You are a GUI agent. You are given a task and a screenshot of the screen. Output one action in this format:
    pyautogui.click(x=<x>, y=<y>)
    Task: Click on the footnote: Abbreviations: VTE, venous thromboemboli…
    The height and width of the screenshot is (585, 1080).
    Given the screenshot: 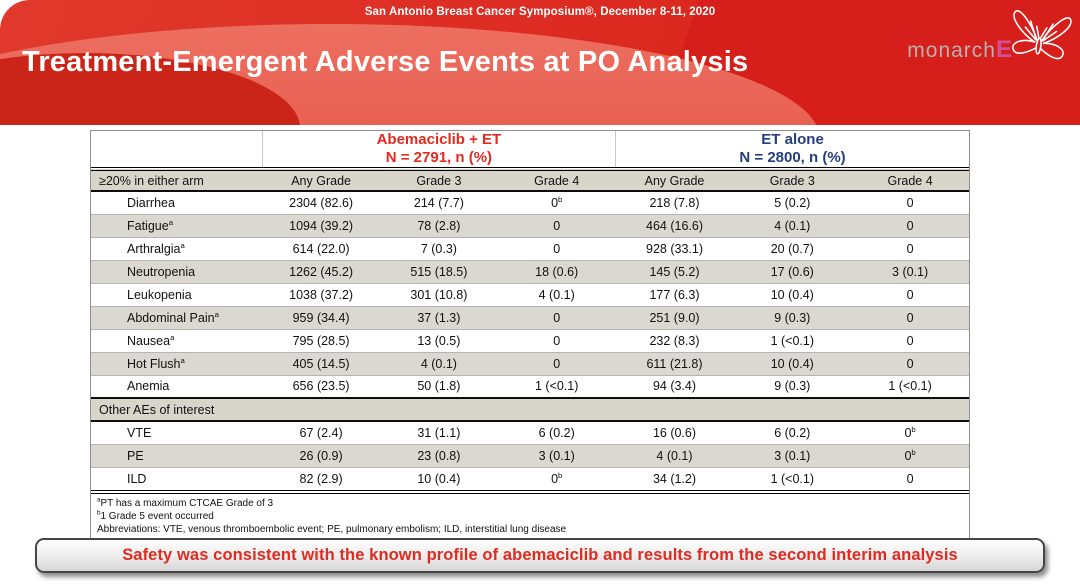 What is the action you would take?
    pyautogui.click(x=332, y=530)
    